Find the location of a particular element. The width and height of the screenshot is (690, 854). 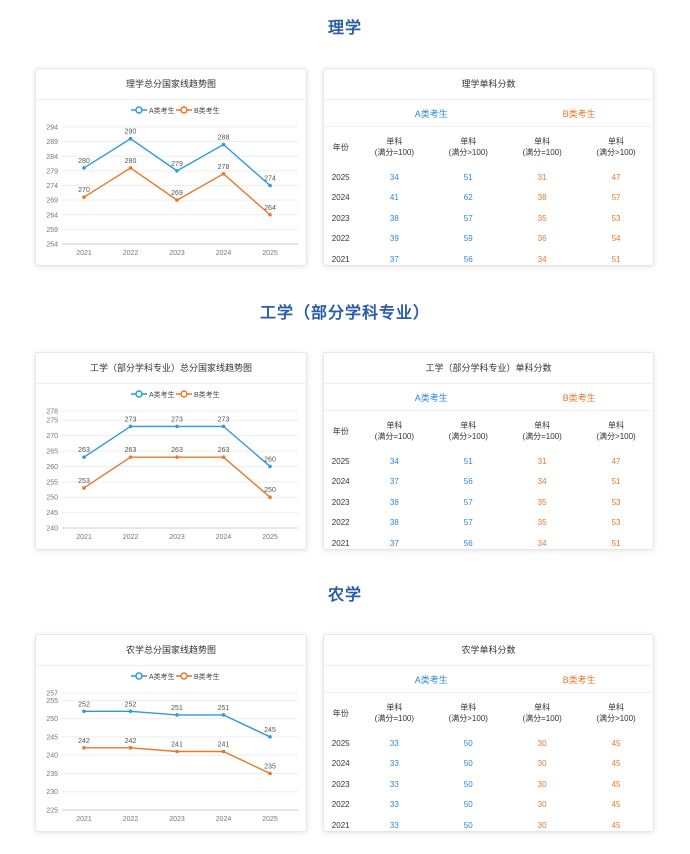

col-subject-header: 单科 (满分=100) is located at coordinates (542, 430).